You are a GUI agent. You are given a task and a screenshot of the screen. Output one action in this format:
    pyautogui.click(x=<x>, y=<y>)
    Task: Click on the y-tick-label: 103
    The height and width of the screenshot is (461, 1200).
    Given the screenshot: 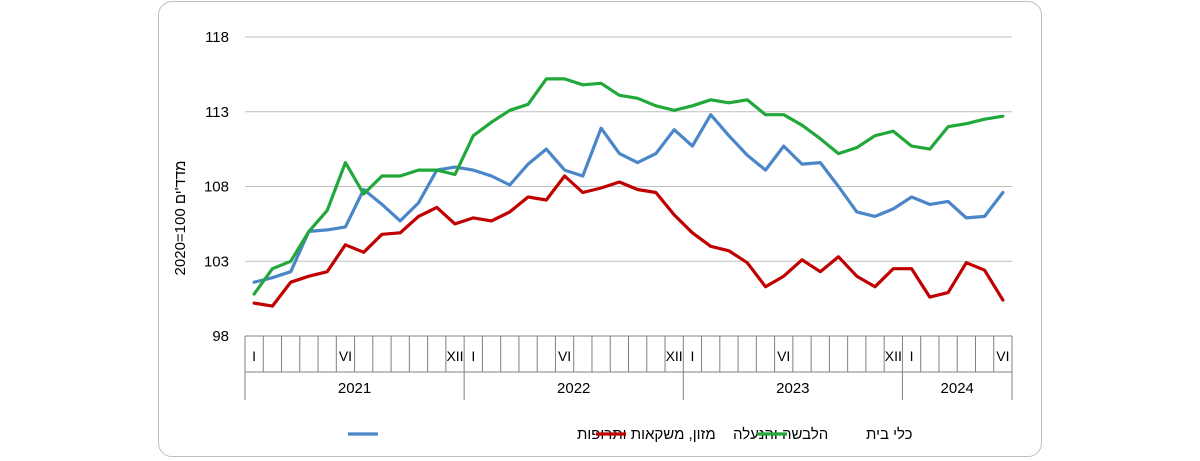 What is the action you would take?
    pyautogui.click(x=216, y=261)
    